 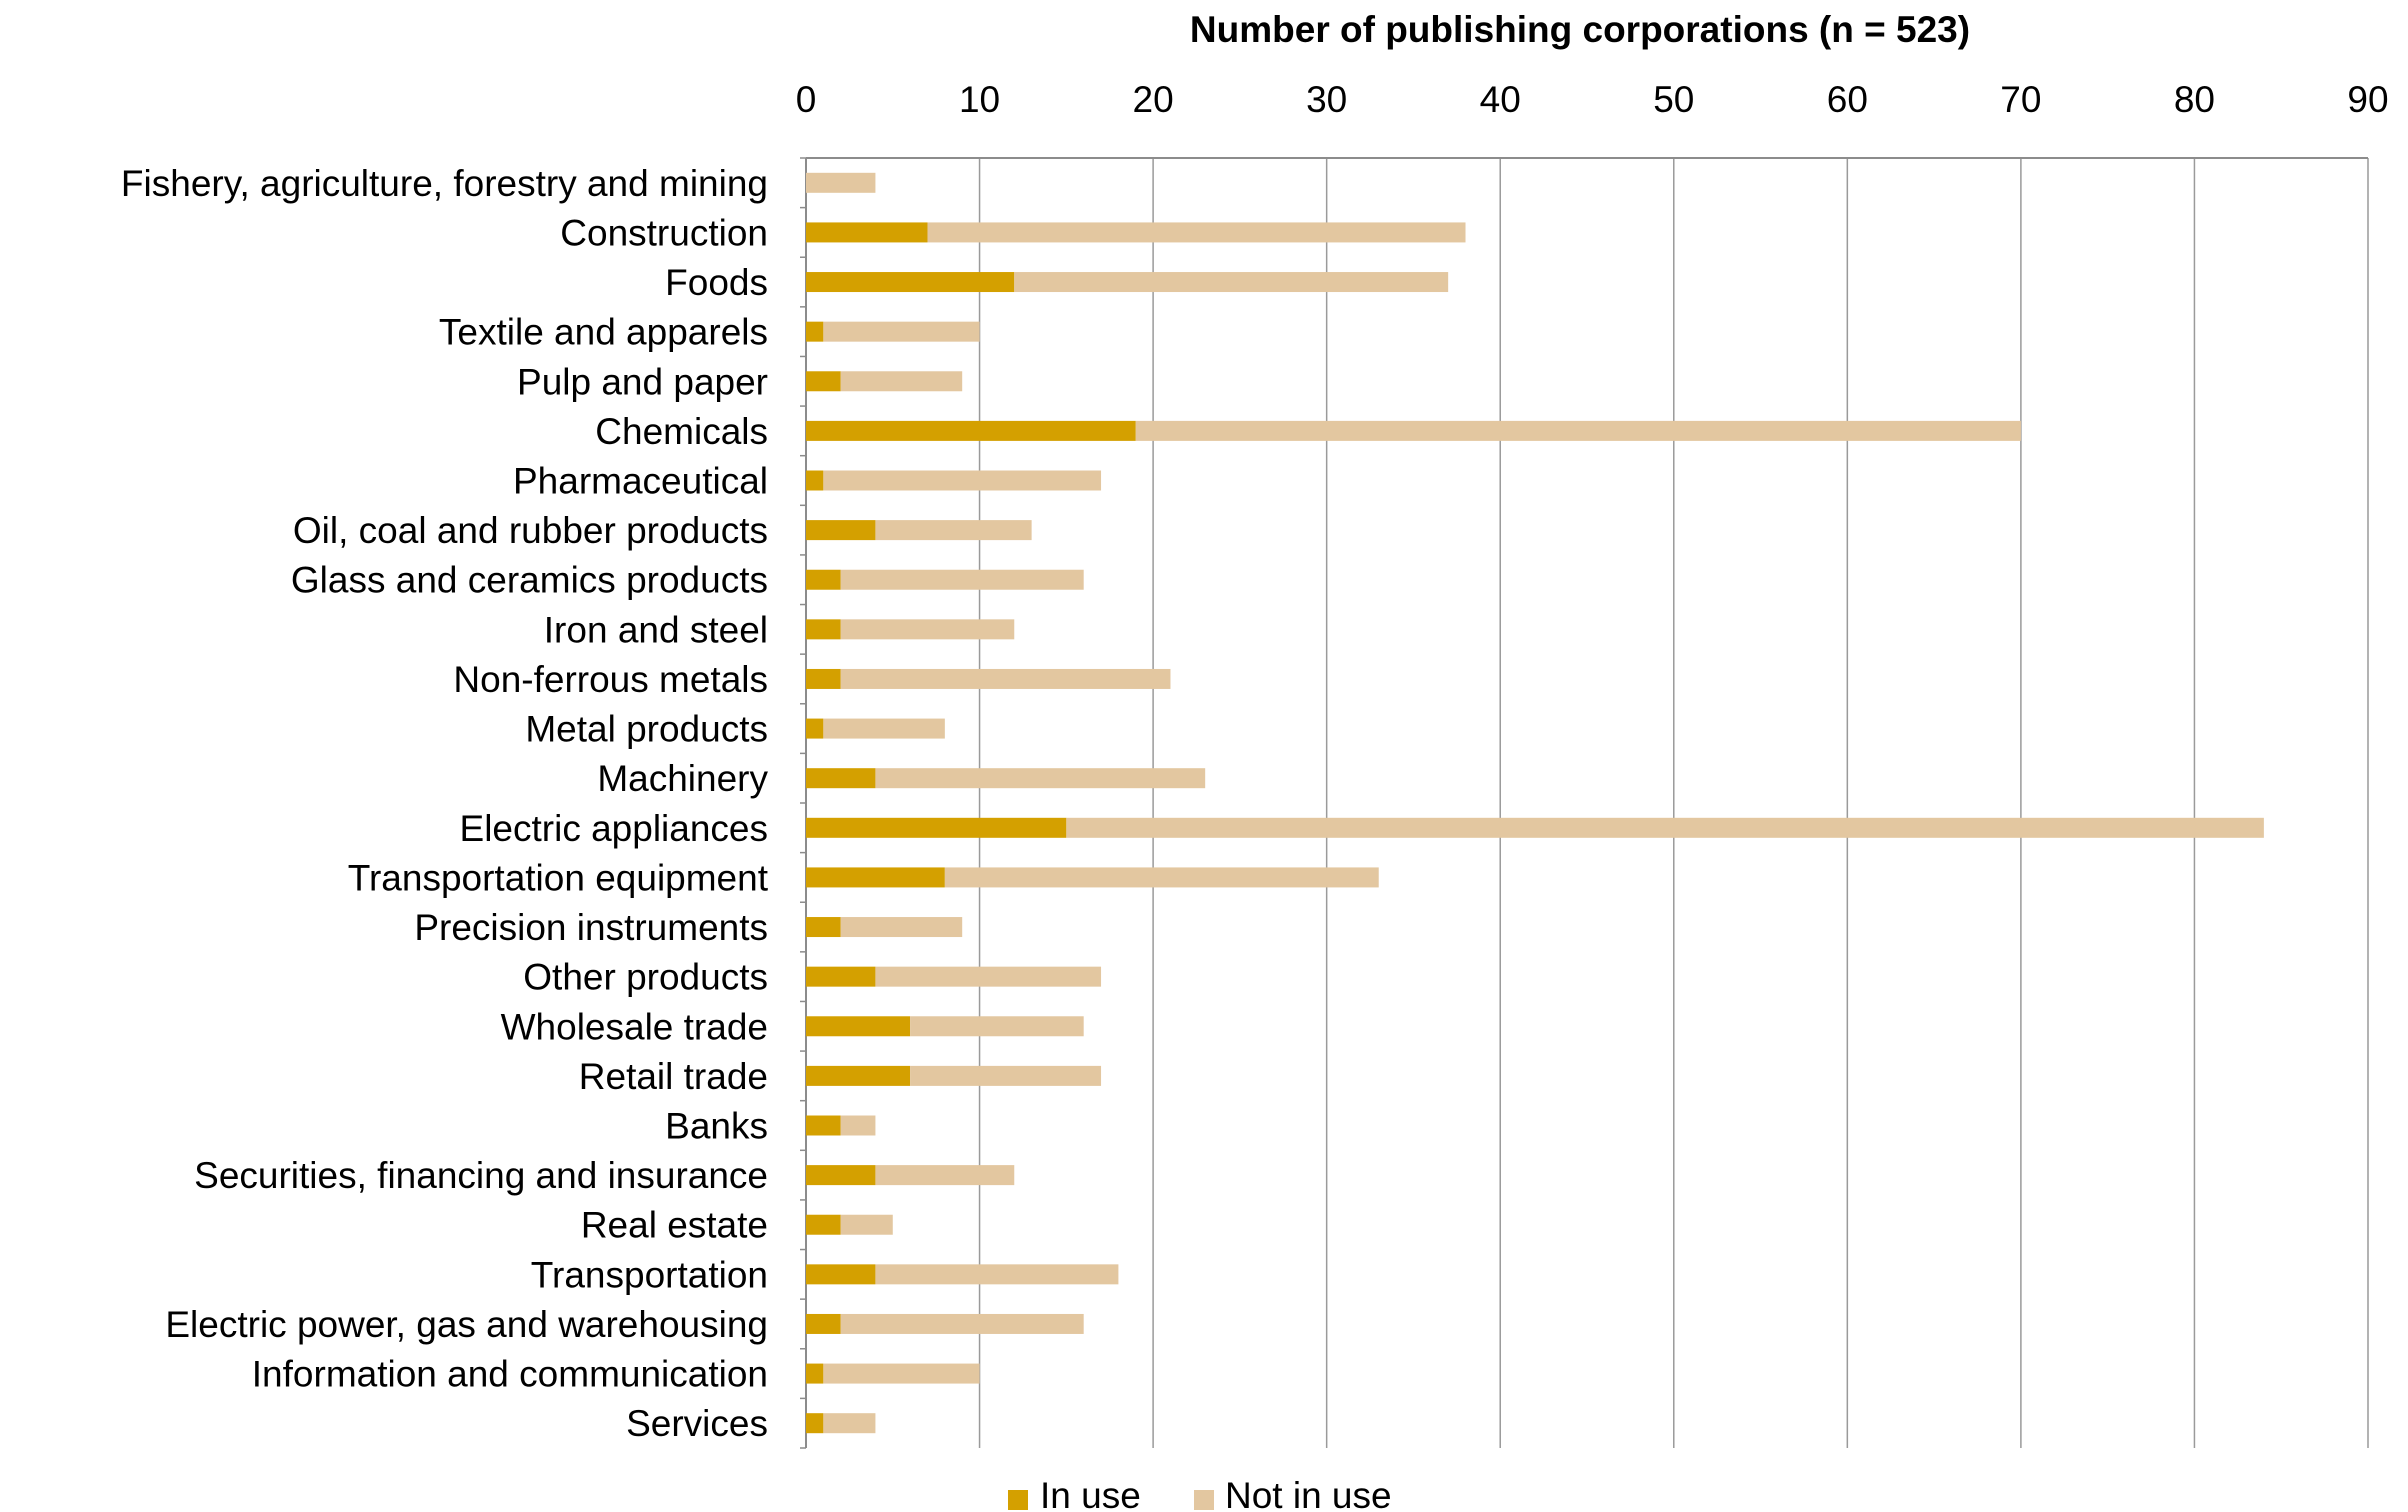 I want to click on x-tick-label: 0, so click(x=806, y=99).